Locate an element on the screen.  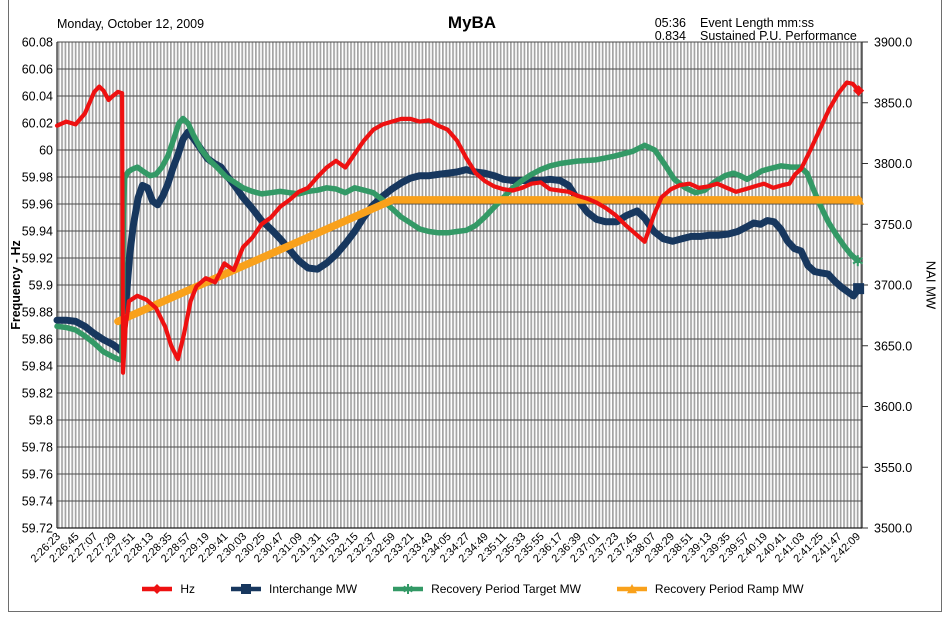
y-left-tick-label: 60.08 is located at coordinates (37, 43).